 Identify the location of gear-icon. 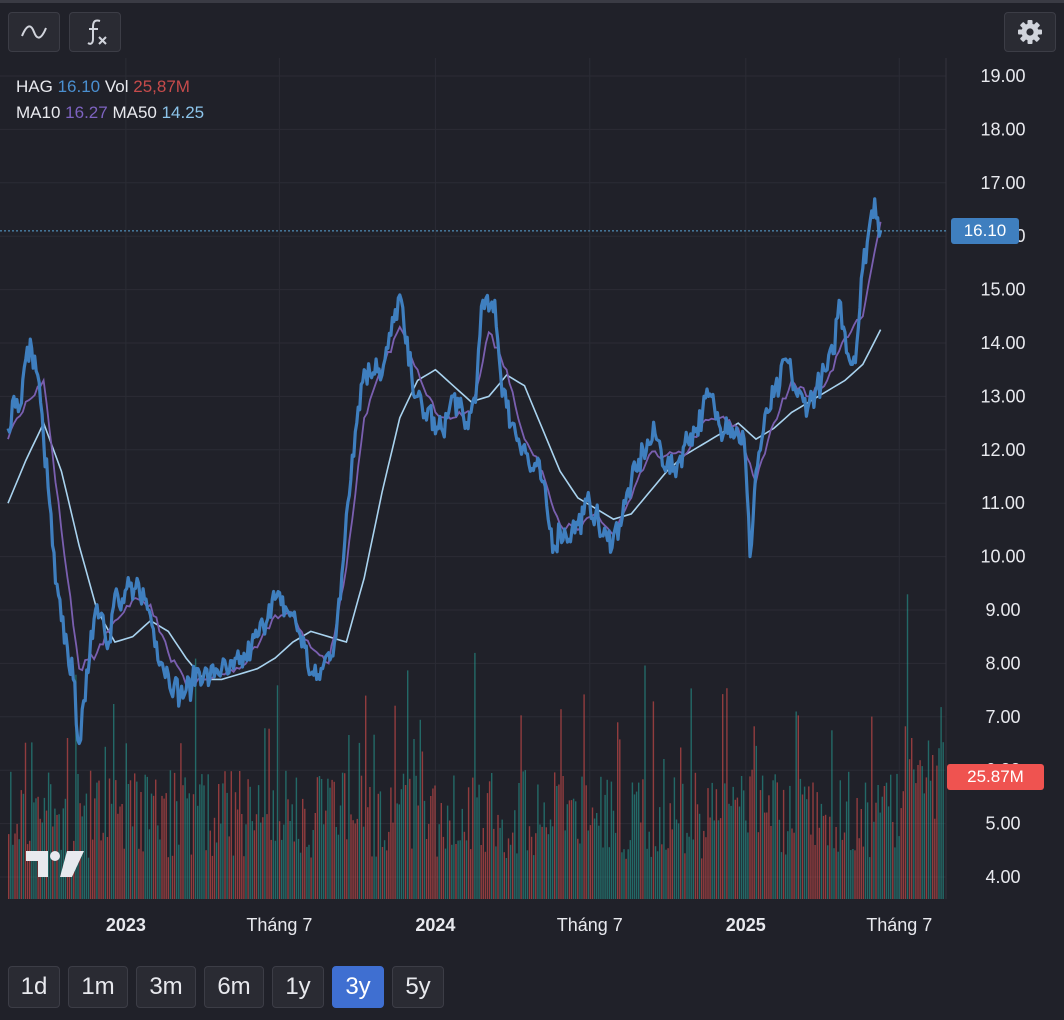
(1030, 32).